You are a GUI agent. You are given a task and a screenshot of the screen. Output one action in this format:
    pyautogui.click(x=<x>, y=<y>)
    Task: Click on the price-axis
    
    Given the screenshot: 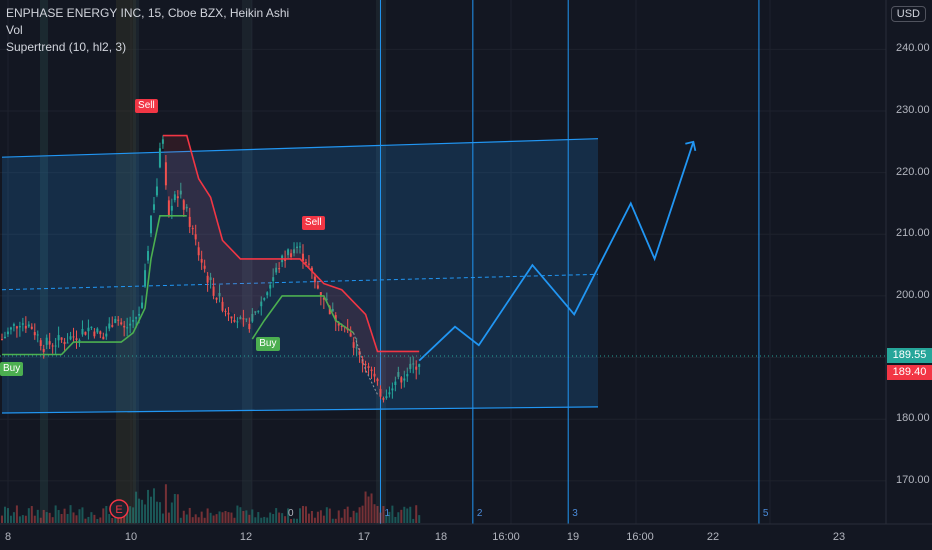 What is the action you would take?
    pyautogui.click(x=909, y=262)
    